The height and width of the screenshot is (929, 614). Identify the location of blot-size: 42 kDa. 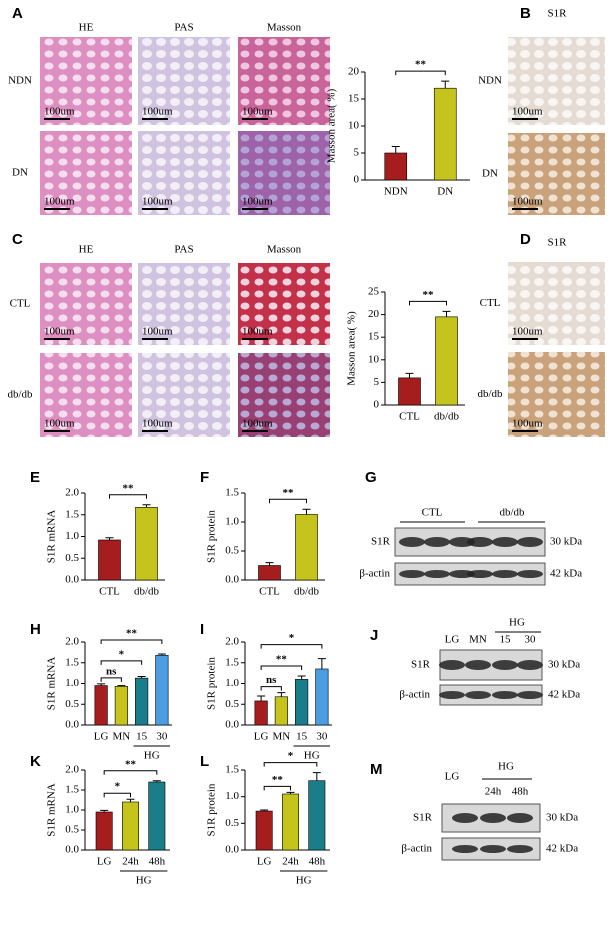
(562, 849).